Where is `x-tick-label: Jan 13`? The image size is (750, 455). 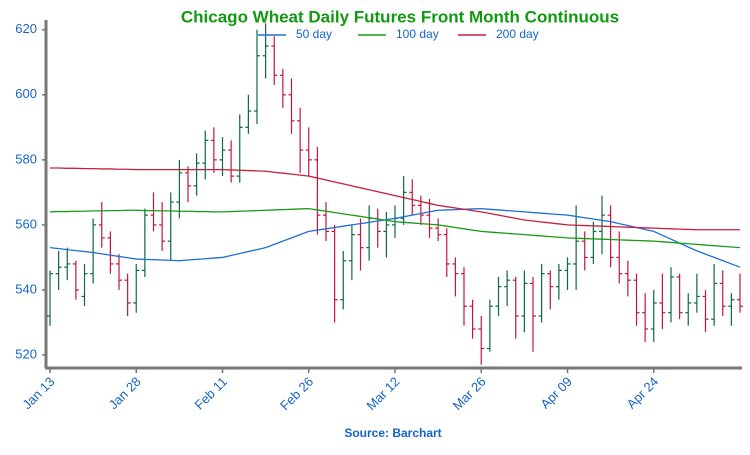 x-tick-label: Jan 13 is located at coordinates (38, 393).